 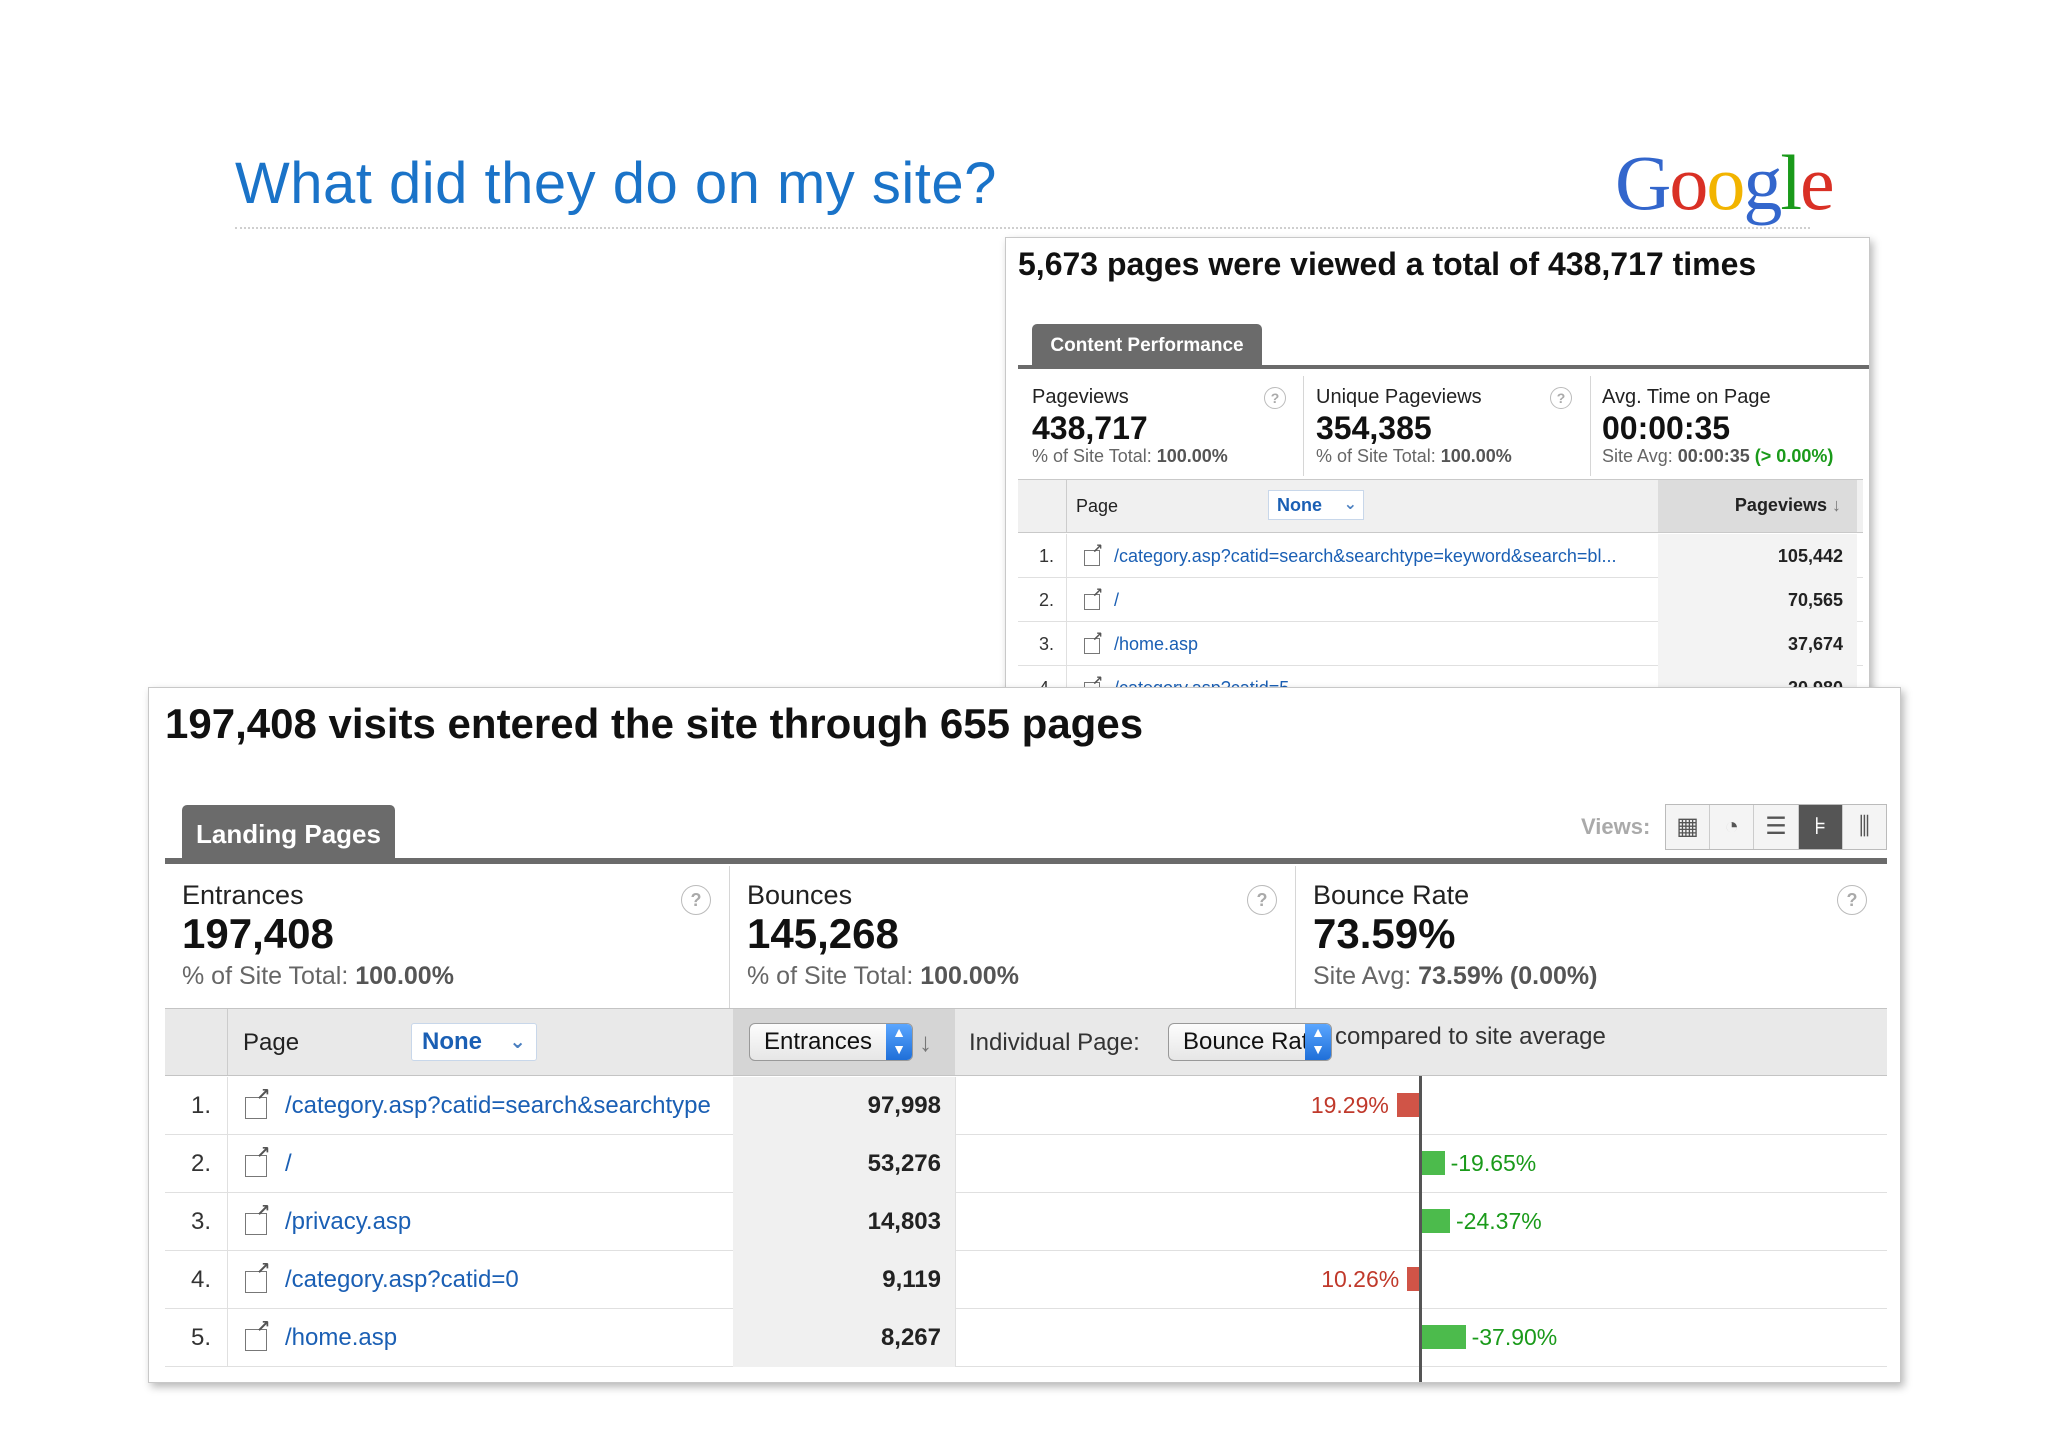 What do you see at coordinates (1776, 827) in the screenshot?
I see `performance-view-icon: ☰` at bounding box center [1776, 827].